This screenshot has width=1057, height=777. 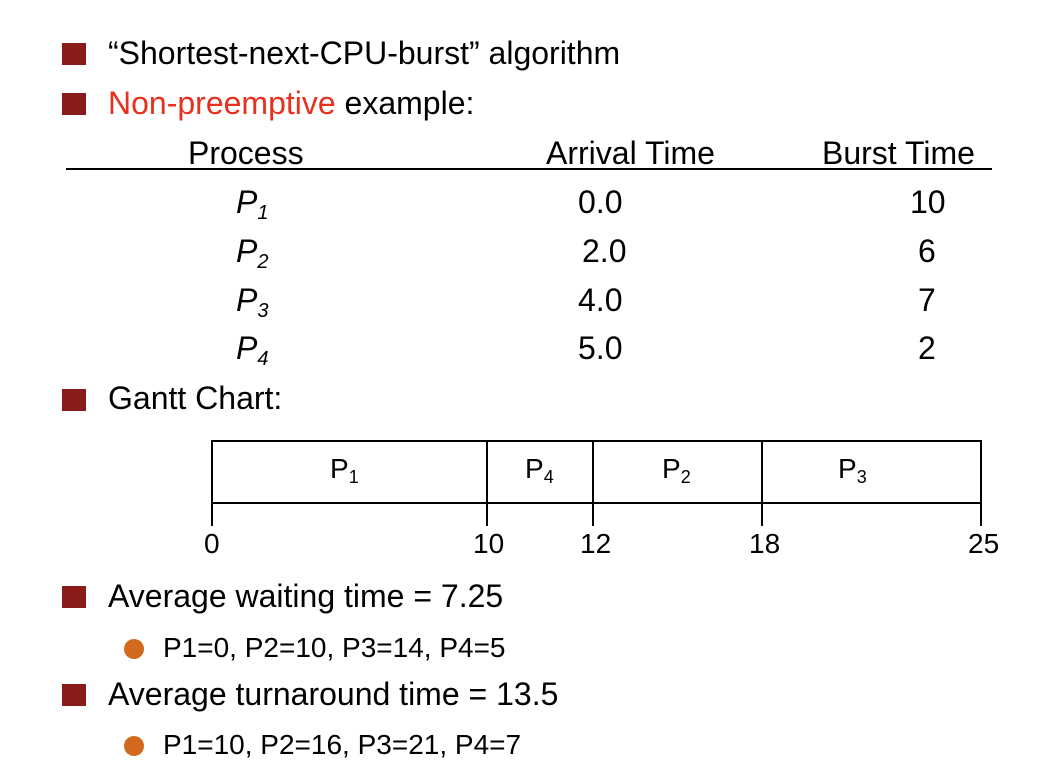 I want to click on burst-value: 10, so click(x=928, y=202).